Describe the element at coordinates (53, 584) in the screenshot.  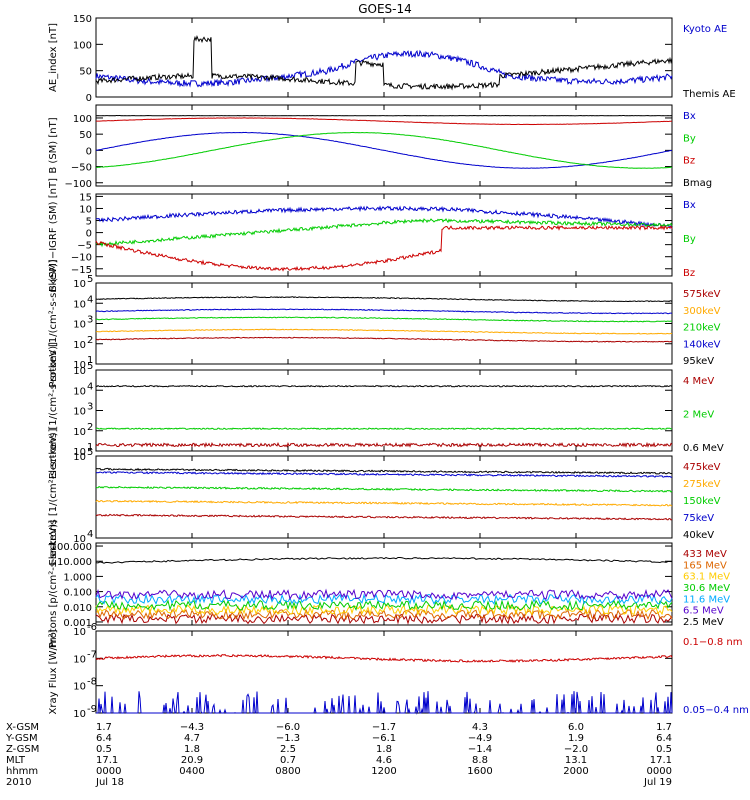
I see `y-axis-label: Protons [p/(cm²-s-sr-keV)]` at that location.